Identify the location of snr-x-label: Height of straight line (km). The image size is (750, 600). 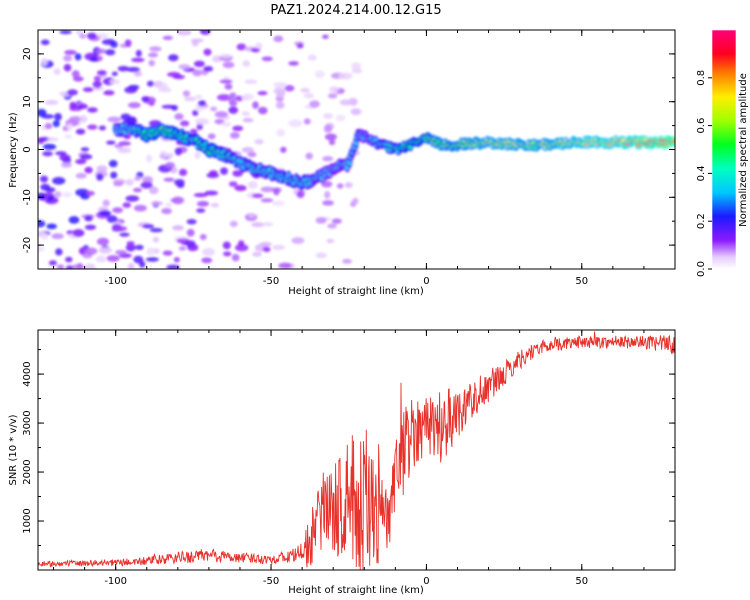
(356, 590).